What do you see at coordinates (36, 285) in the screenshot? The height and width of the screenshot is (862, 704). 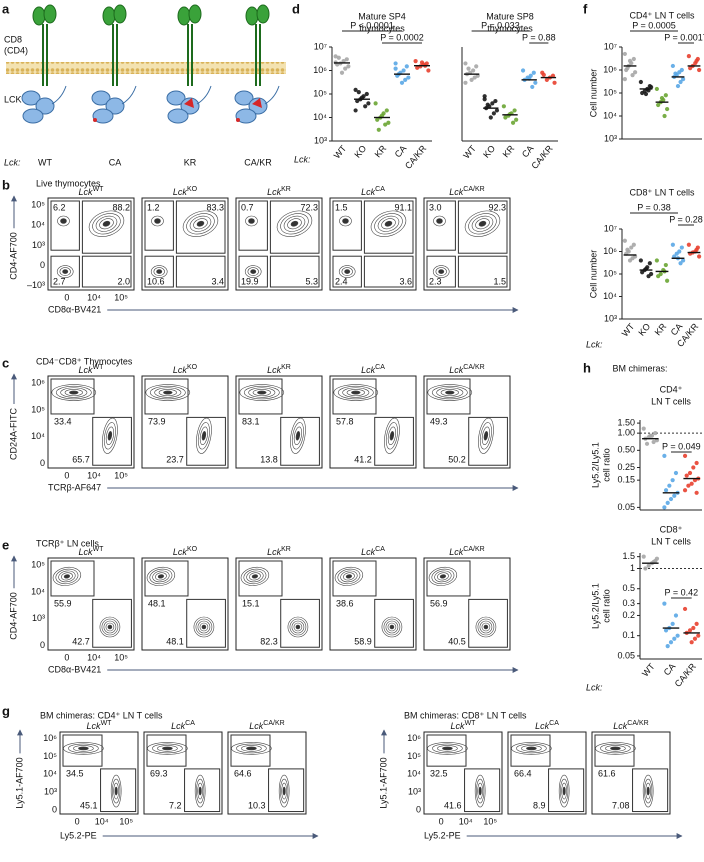 I see `y-tick-label: –10³` at bounding box center [36, 285].